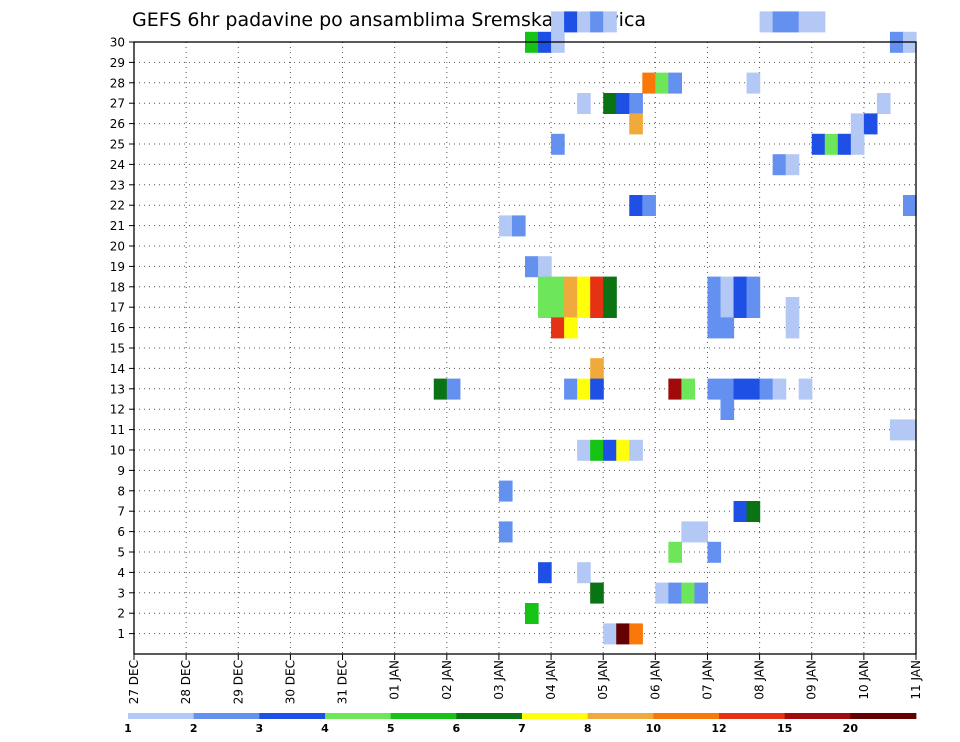  Describe the element at coordinates (186, 682) in the screenshot. I see `x-tick-label: 28 DEC` at that location.